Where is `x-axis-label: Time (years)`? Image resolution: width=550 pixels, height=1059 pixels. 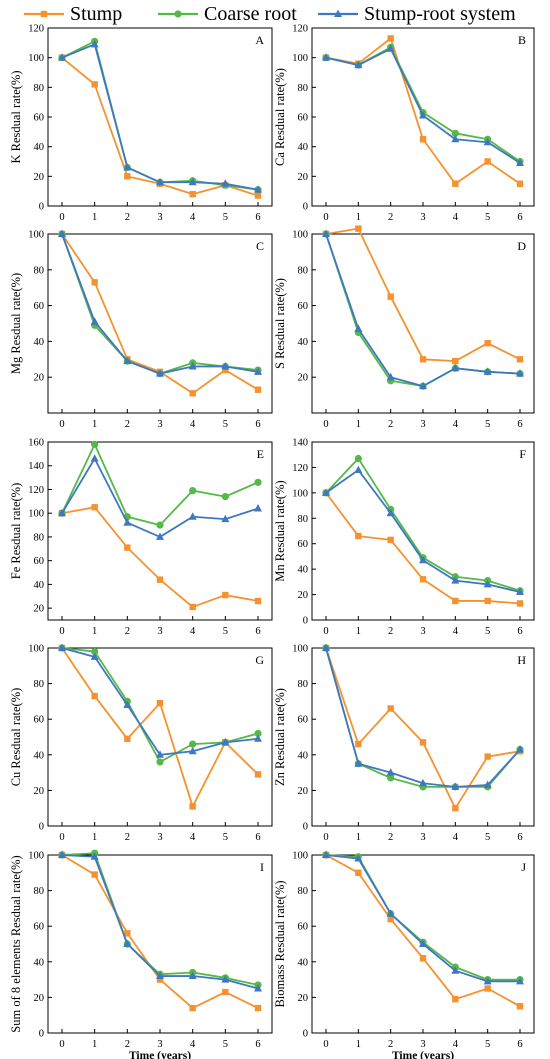
x-axis-label: Time (years) is located at coordinates (160, 1054).